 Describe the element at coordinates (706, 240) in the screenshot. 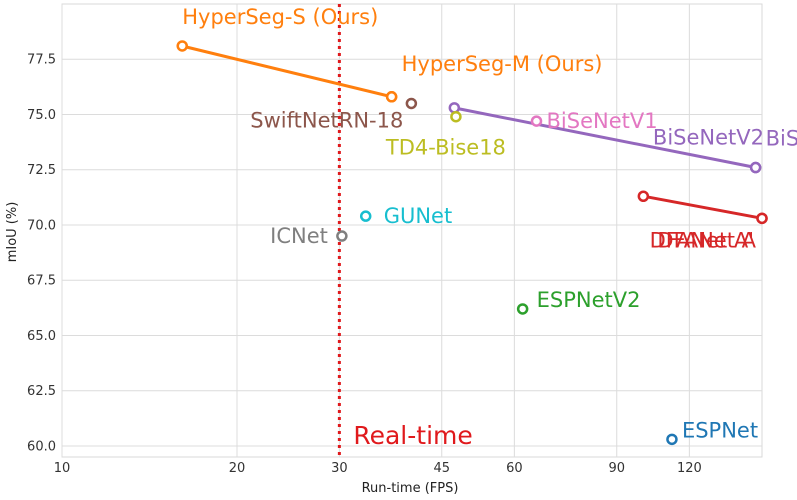

I see `series-label: DFANet A` at that location.